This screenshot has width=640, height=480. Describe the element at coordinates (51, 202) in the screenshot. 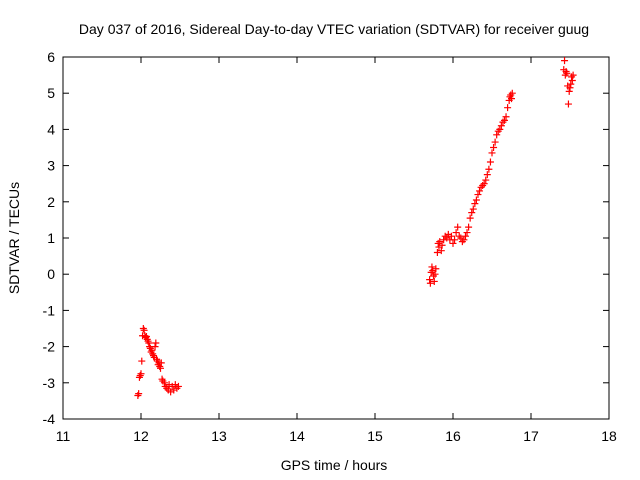

I see `y-tick-label: 2` at that location.